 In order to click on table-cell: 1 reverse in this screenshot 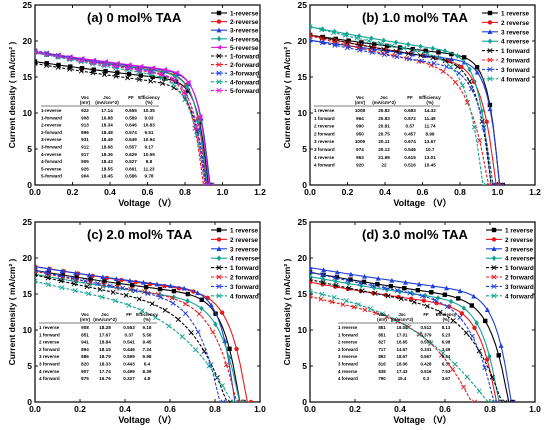, I will do `click(348, 327)`.